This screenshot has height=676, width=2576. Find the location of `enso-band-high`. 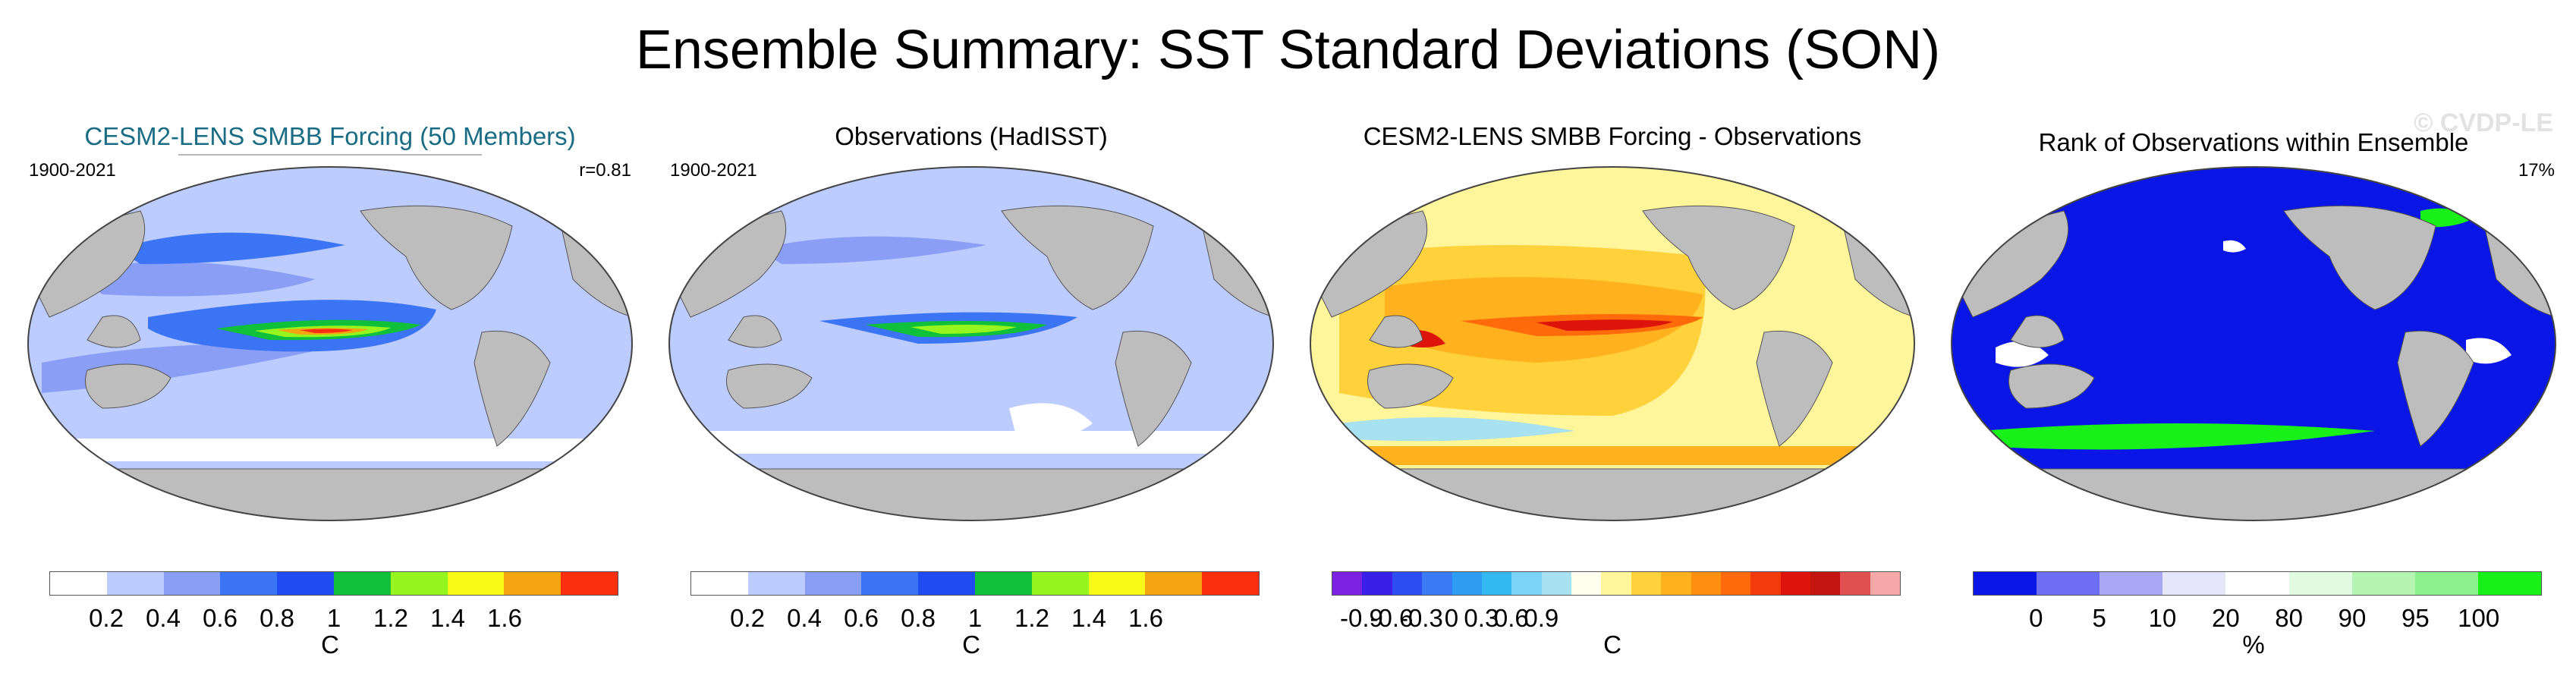

enso-band-high is located at coordinates (964, 329).